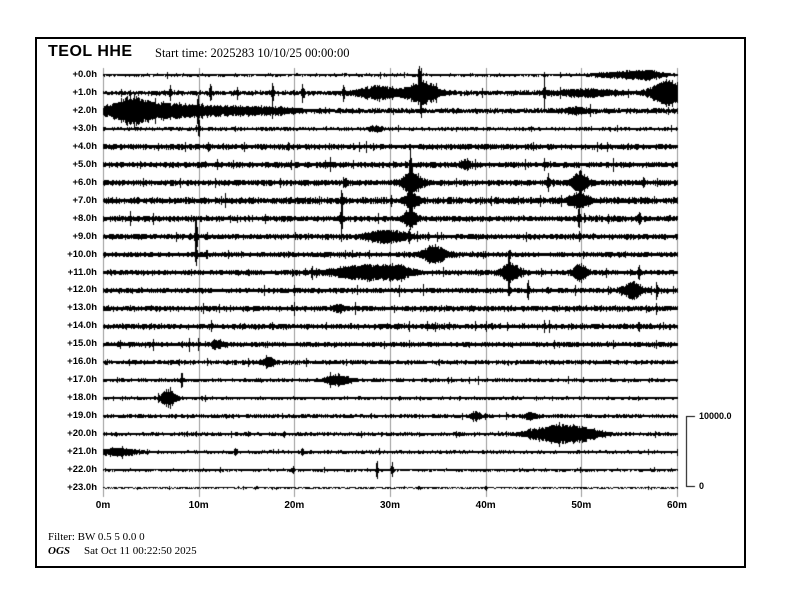  Describe the element at coordinates (581, 505) in the screenshot. I see `x-tick-label: 50m` at that location.